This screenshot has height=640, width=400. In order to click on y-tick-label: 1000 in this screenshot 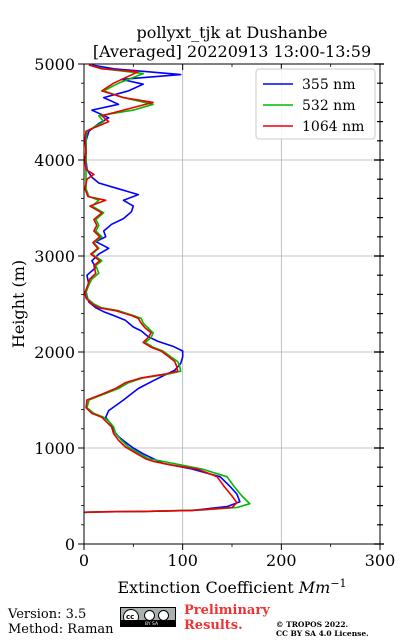, I will do `click(54, 448)`.